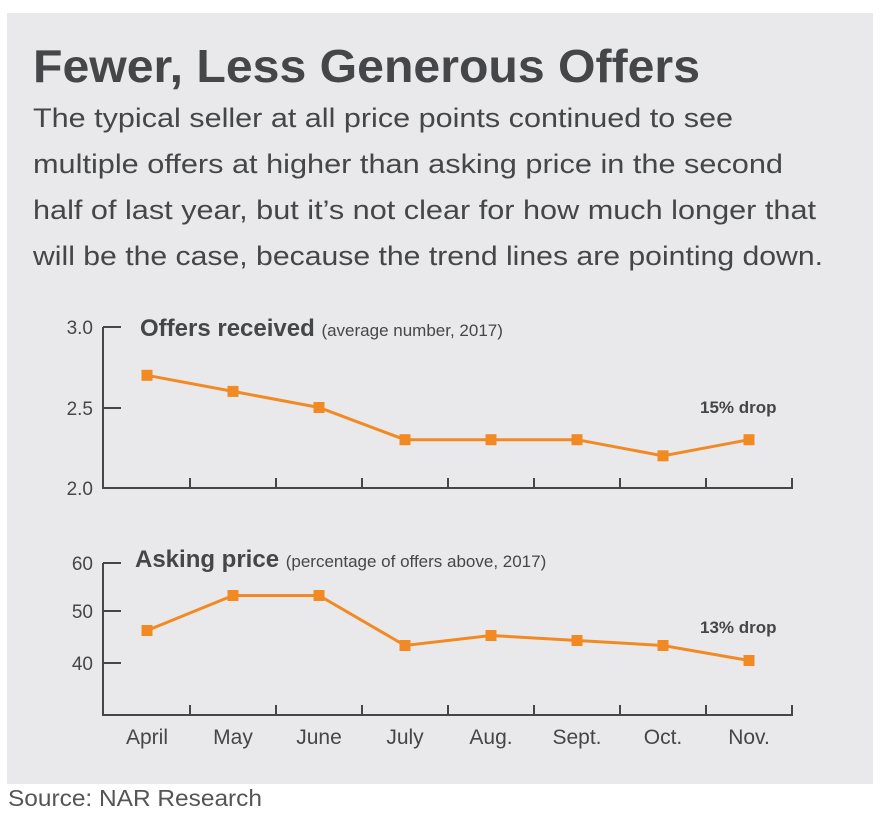 The width and height of the screenshot is (887, 820). What do you see at coordinates (82, 664) in the screenshot?
I see `y-tick-label: 40` at bounding box center [82, 664].